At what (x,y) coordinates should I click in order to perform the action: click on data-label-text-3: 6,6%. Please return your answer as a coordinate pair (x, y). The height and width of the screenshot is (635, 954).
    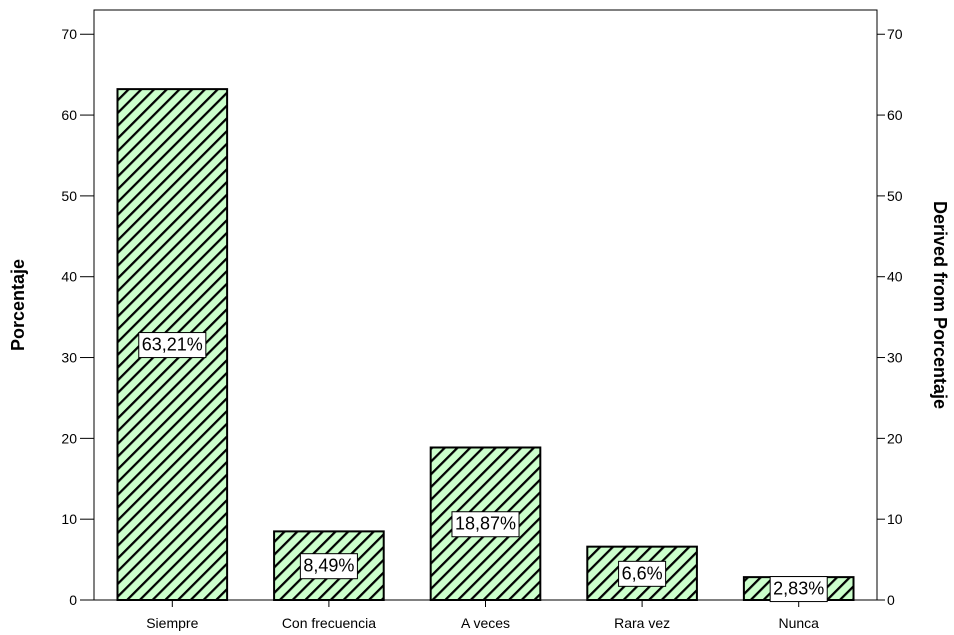
    Looking at the image, I should click on (642, 573).